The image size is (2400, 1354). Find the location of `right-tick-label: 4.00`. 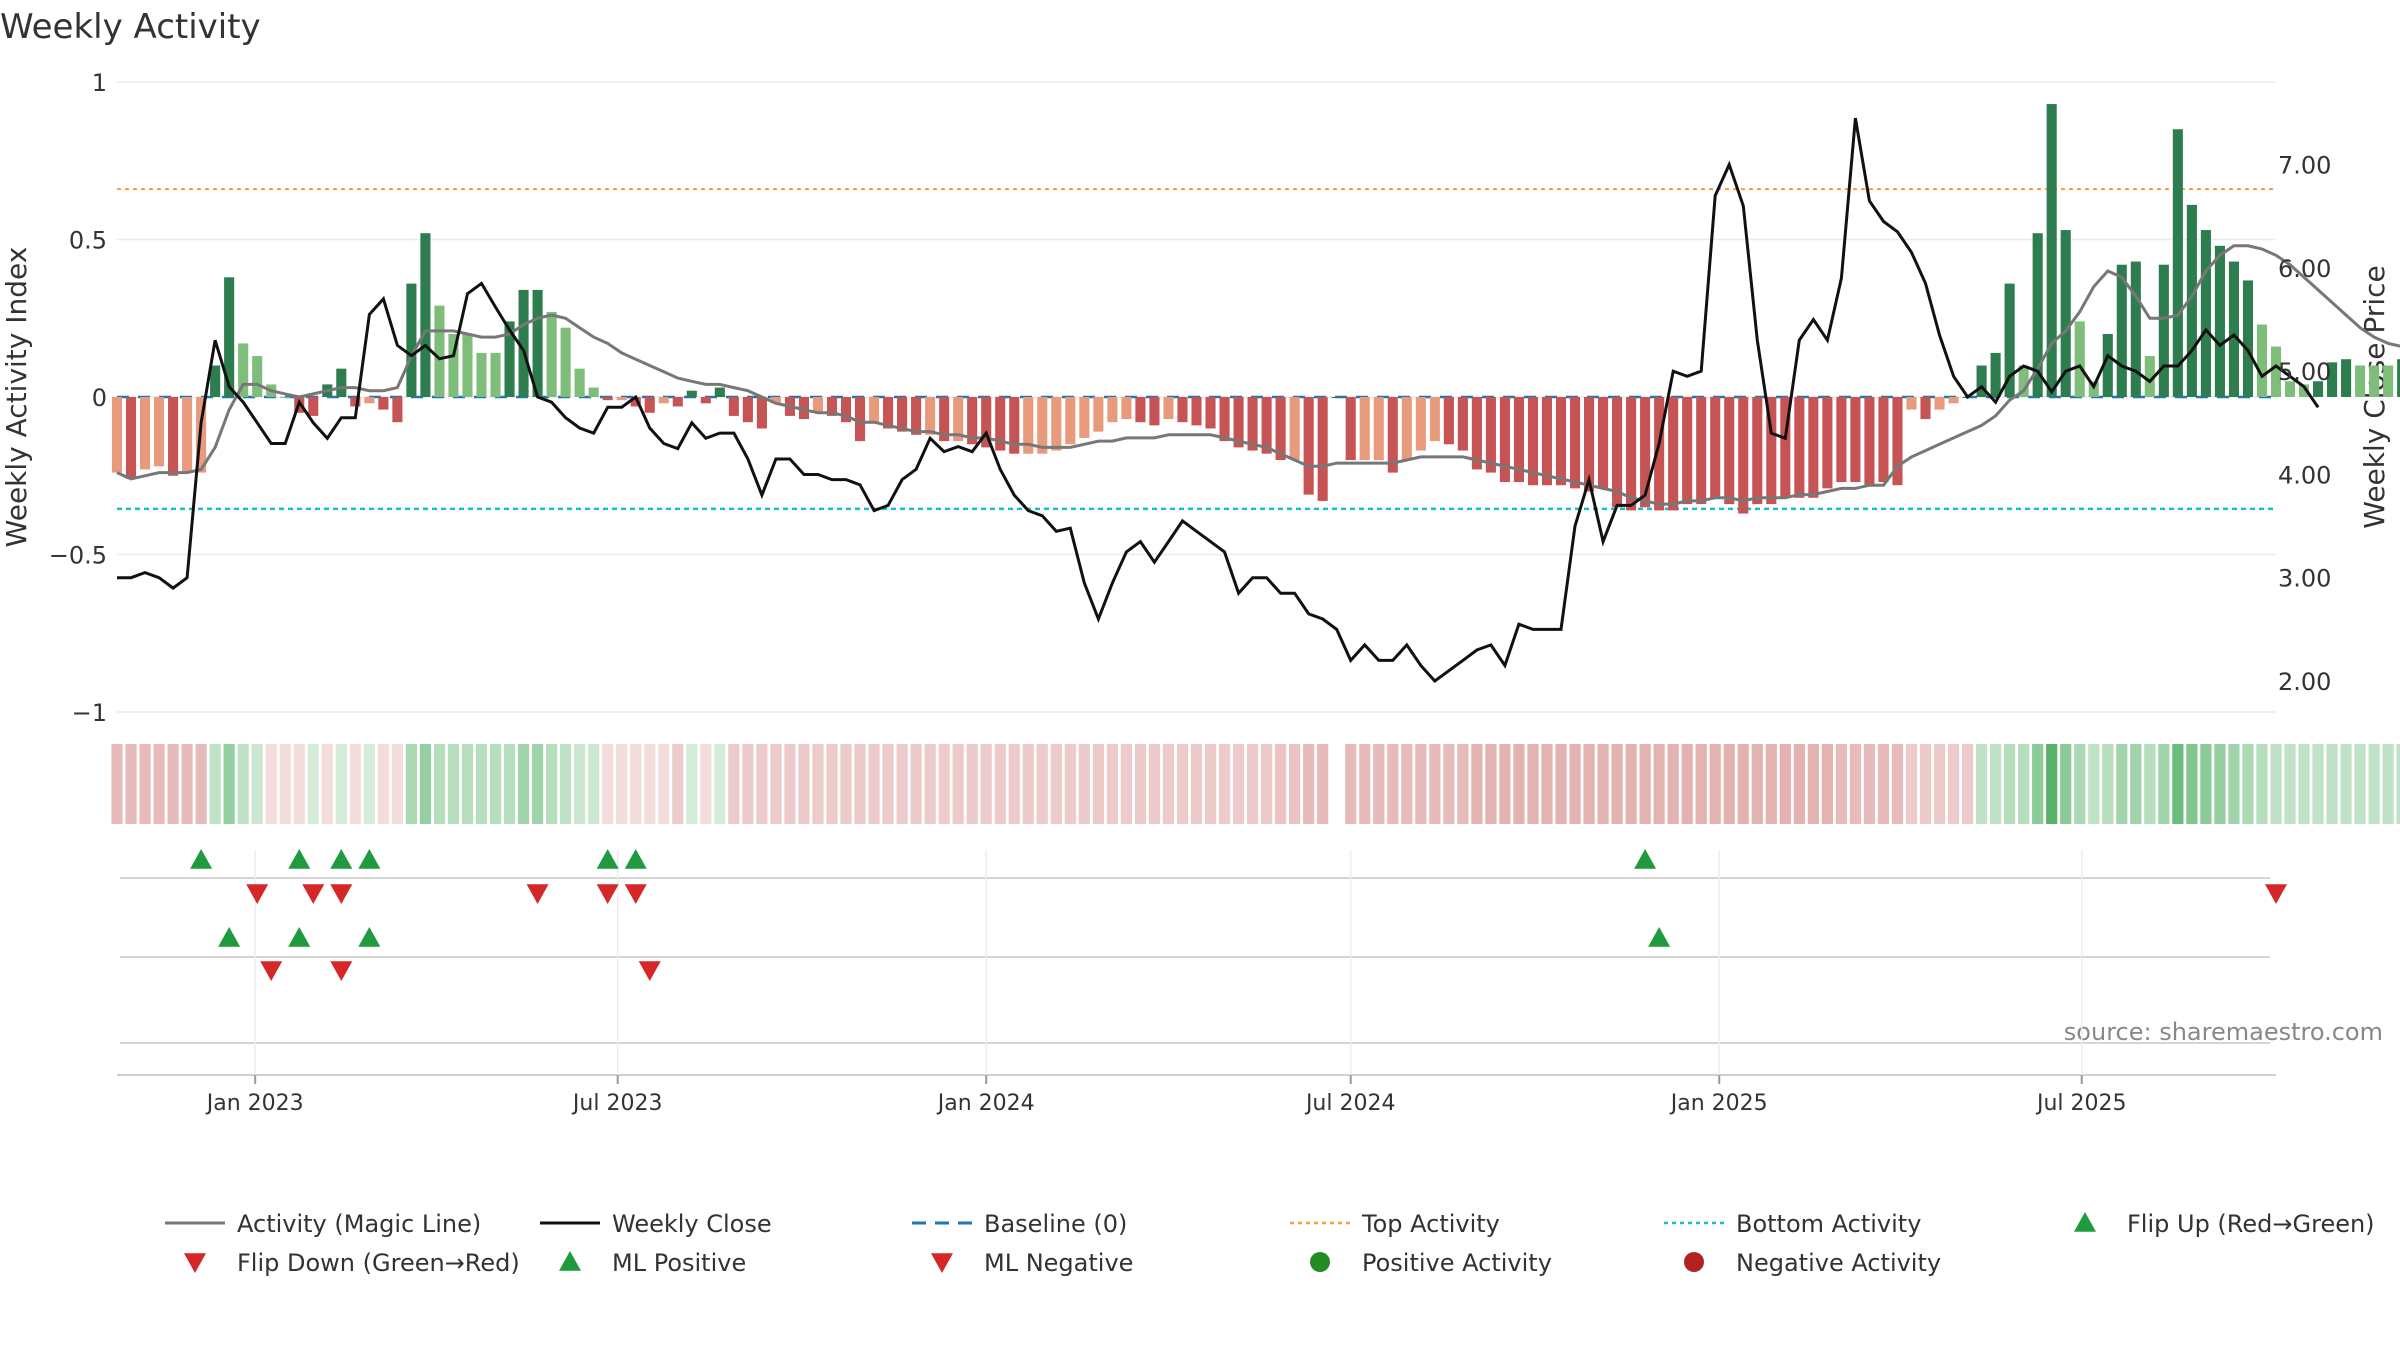

right-tick-label: 4.00 is located at coordinates (2304, 475).